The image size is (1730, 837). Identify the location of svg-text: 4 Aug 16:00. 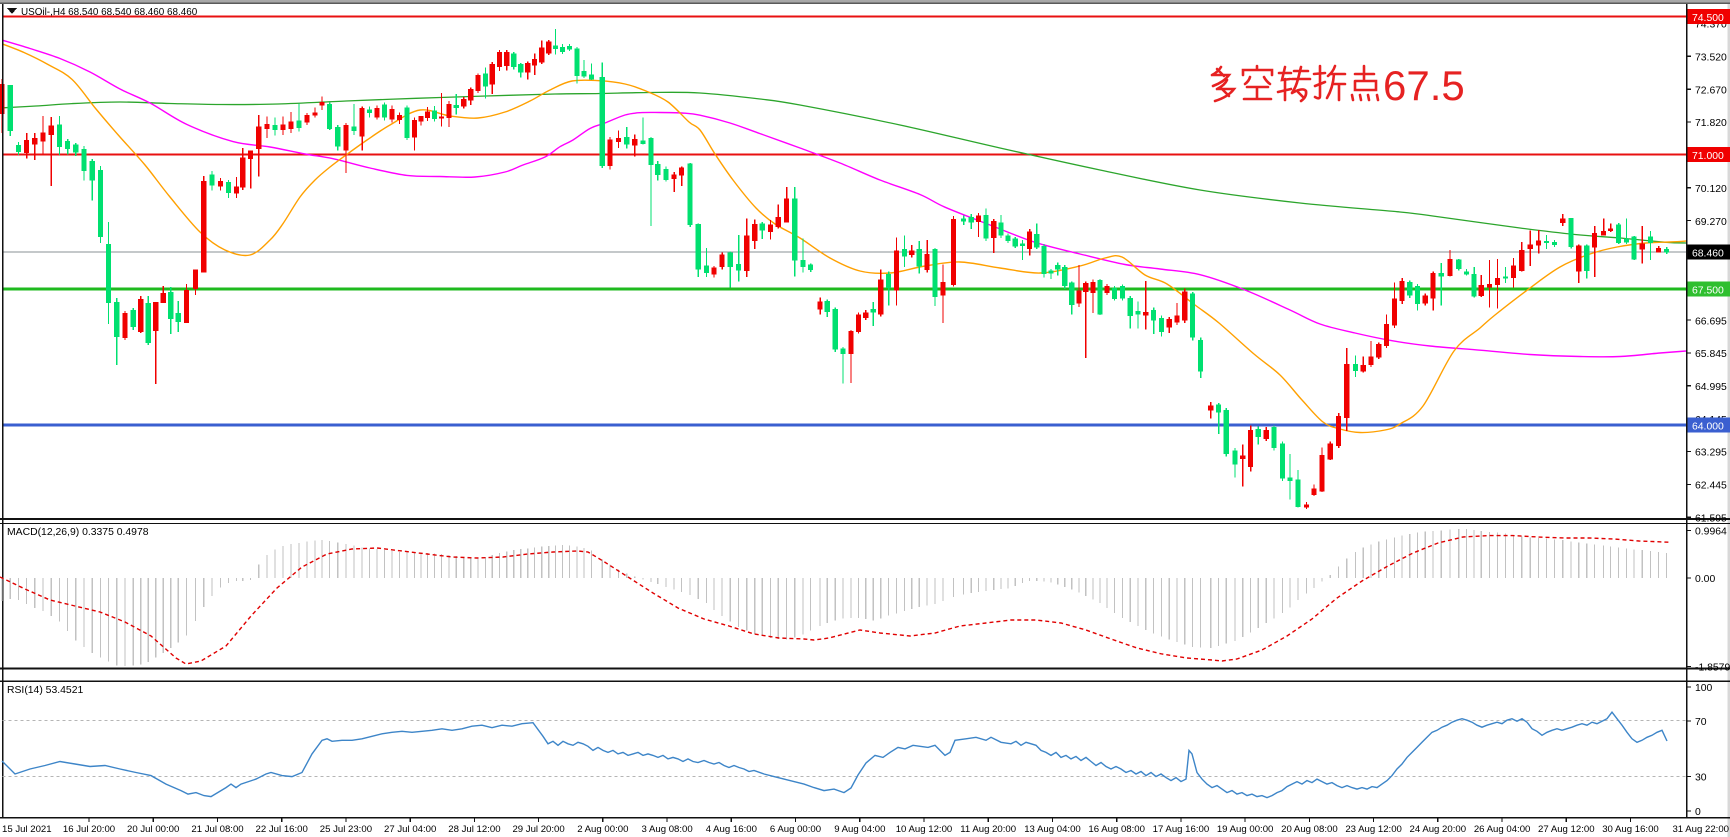
(731, 829).